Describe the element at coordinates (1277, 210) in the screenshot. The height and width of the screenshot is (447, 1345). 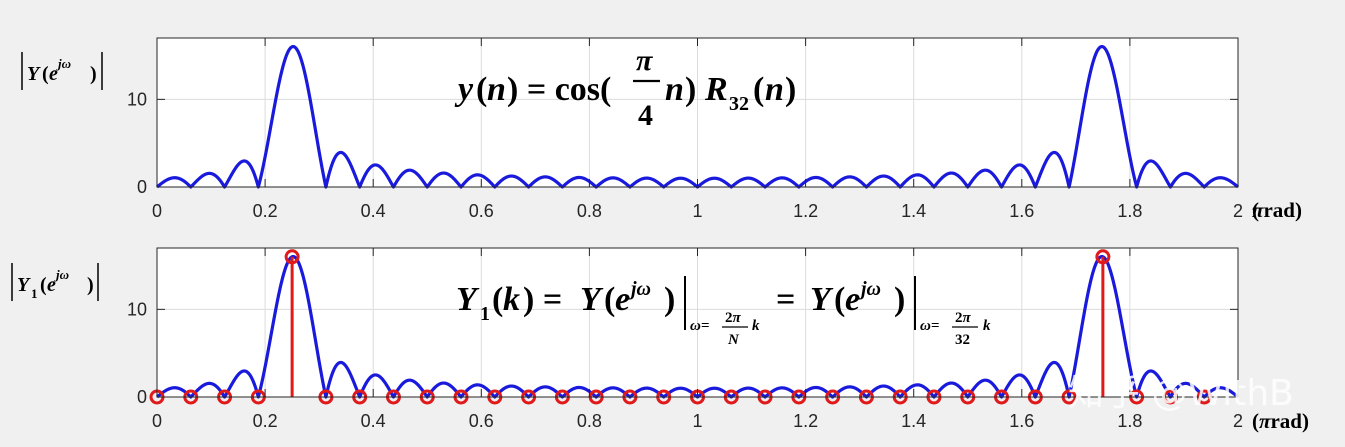
I see `top-plot-xlabel: πrad)` at that location.